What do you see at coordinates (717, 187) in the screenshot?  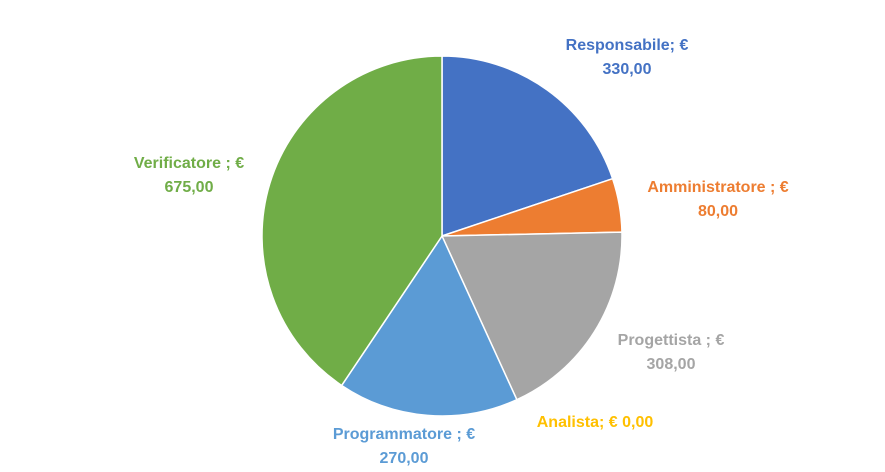 I see `slice-label-line: Amministratore ; €` at bounding box center [717, 187].